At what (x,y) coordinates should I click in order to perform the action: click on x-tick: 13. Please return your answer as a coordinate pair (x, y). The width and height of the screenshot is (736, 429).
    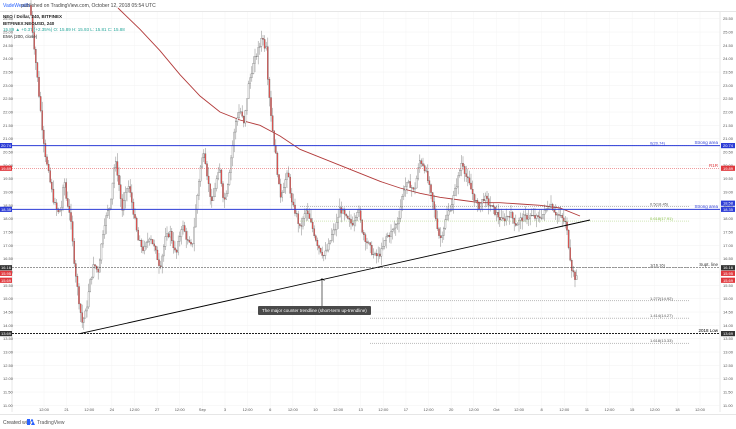
    Looking at the image, I should click on (360, 409).